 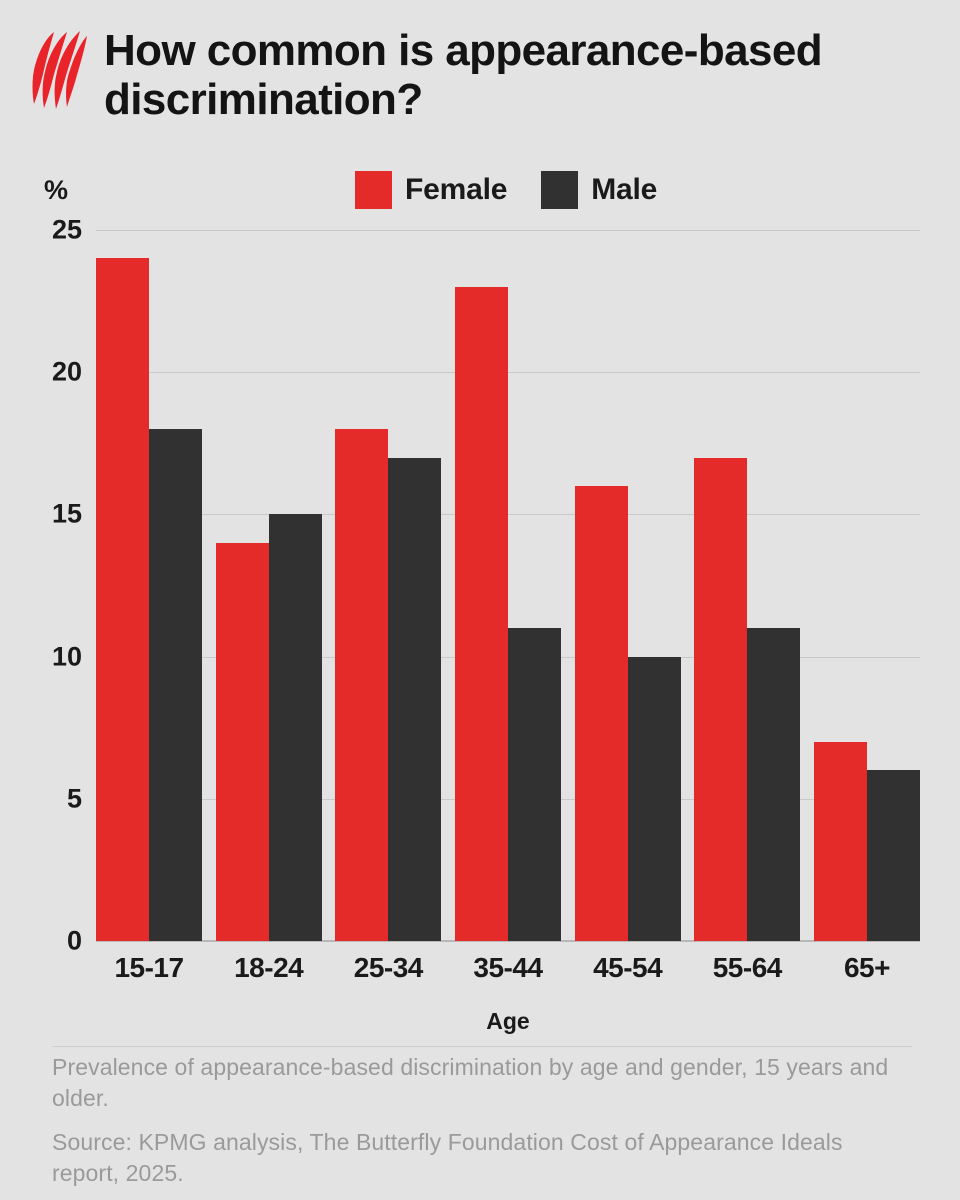 What do you see at coordinates (66, 371) in the screenshot?
I see `y-axis-tick-label: 20` at bounding box center [66, 371].